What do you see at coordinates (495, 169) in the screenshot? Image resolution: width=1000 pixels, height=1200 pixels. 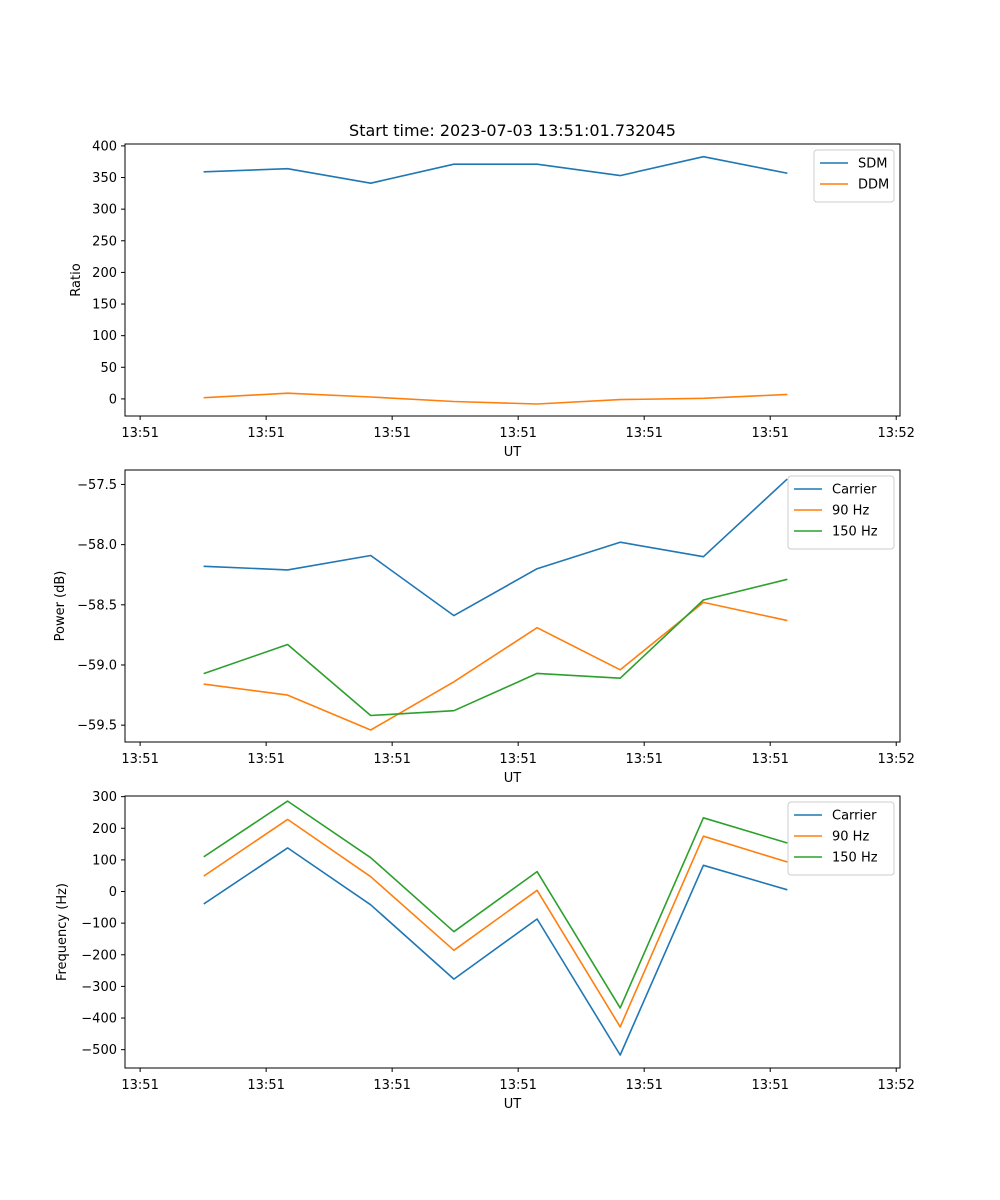 I see `series-line-sdm` at bounding box center [495, 169].